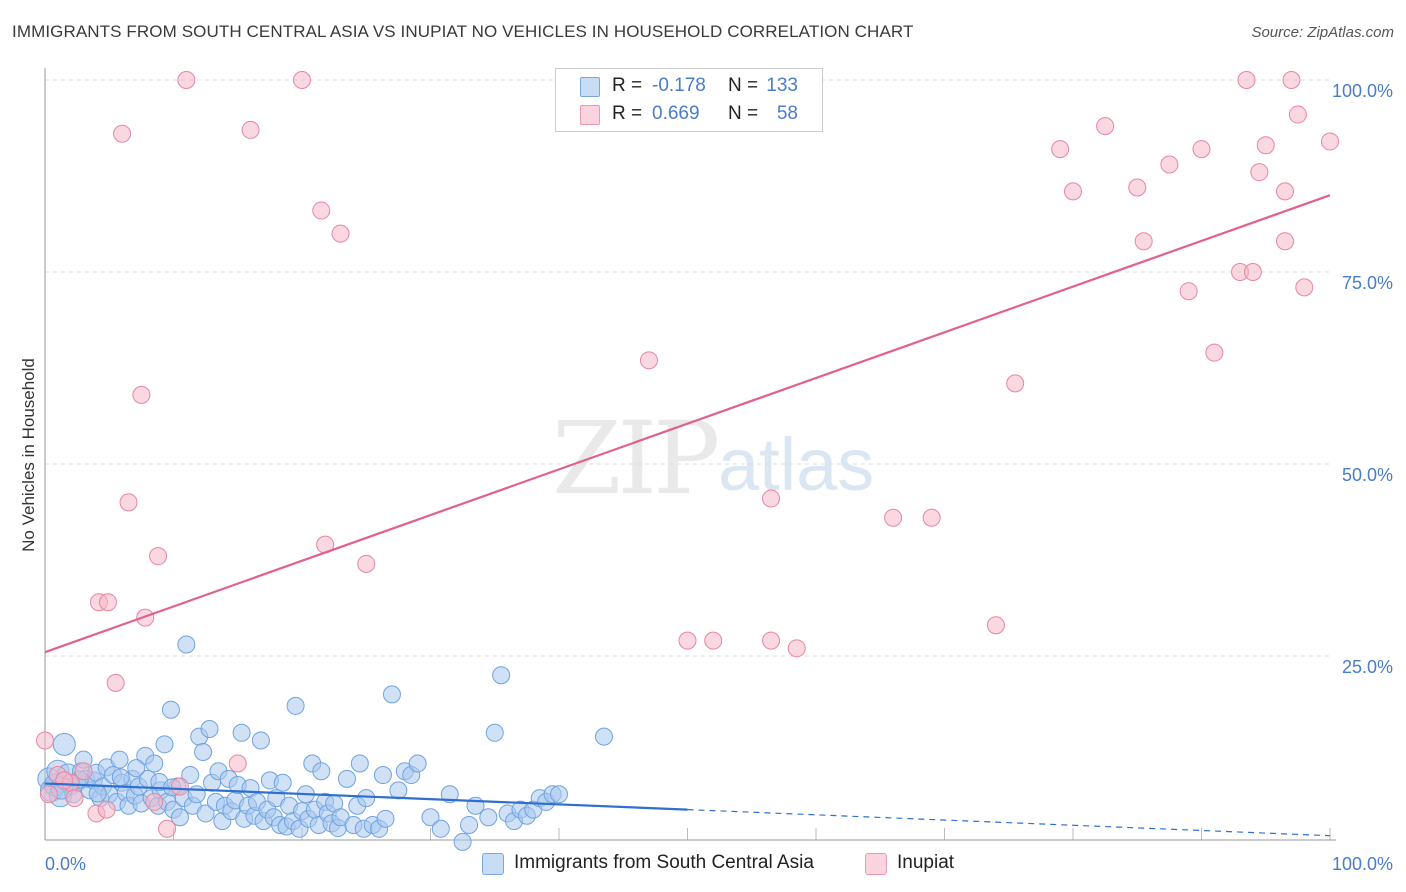 The image size is (1406, 892). I want to click on correlation-legend: R = -0.178 N = 133 R = 0.669 N = 58, so click(689, 100).